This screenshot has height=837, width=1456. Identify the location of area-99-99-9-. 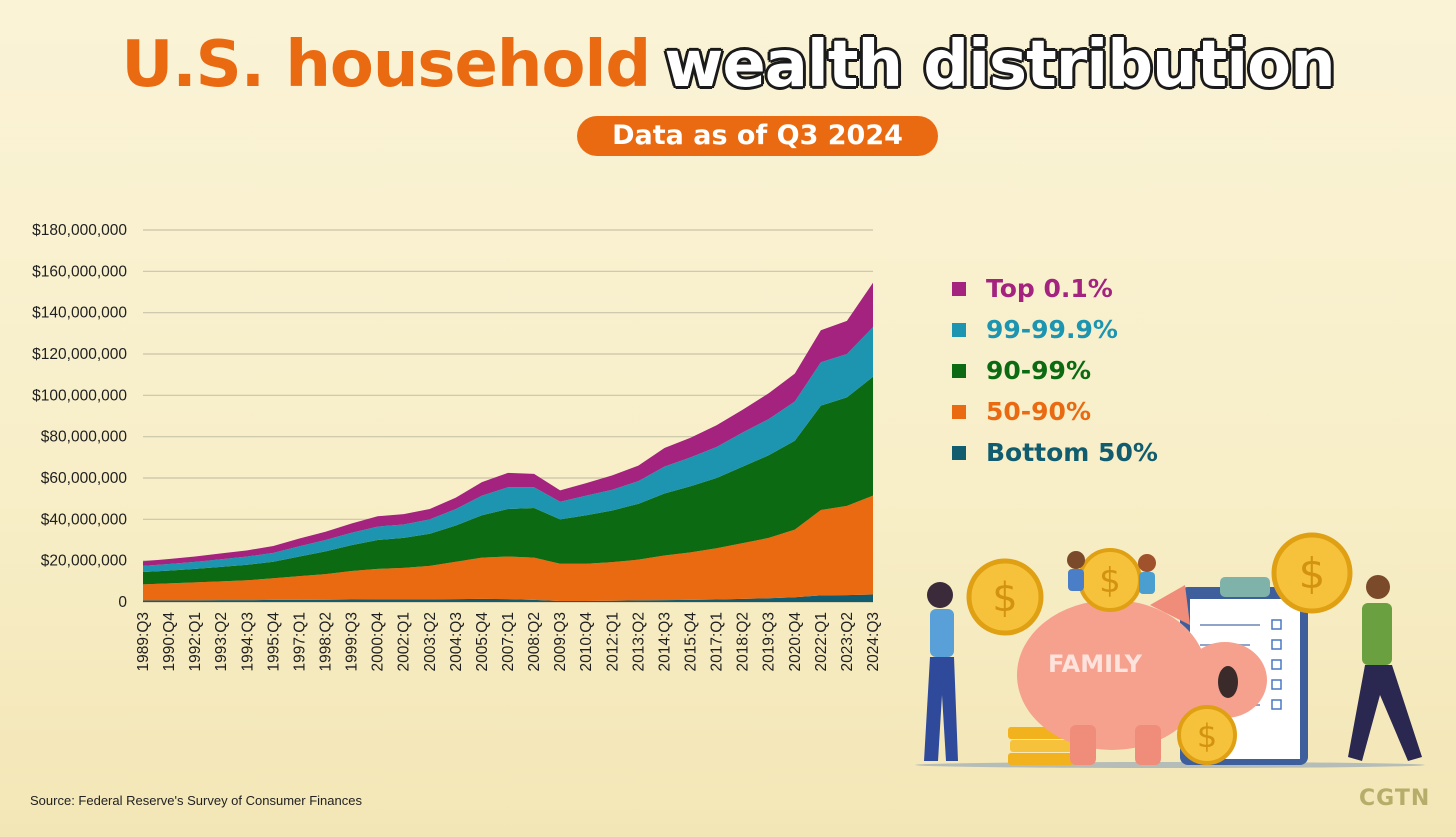
(508, 450).